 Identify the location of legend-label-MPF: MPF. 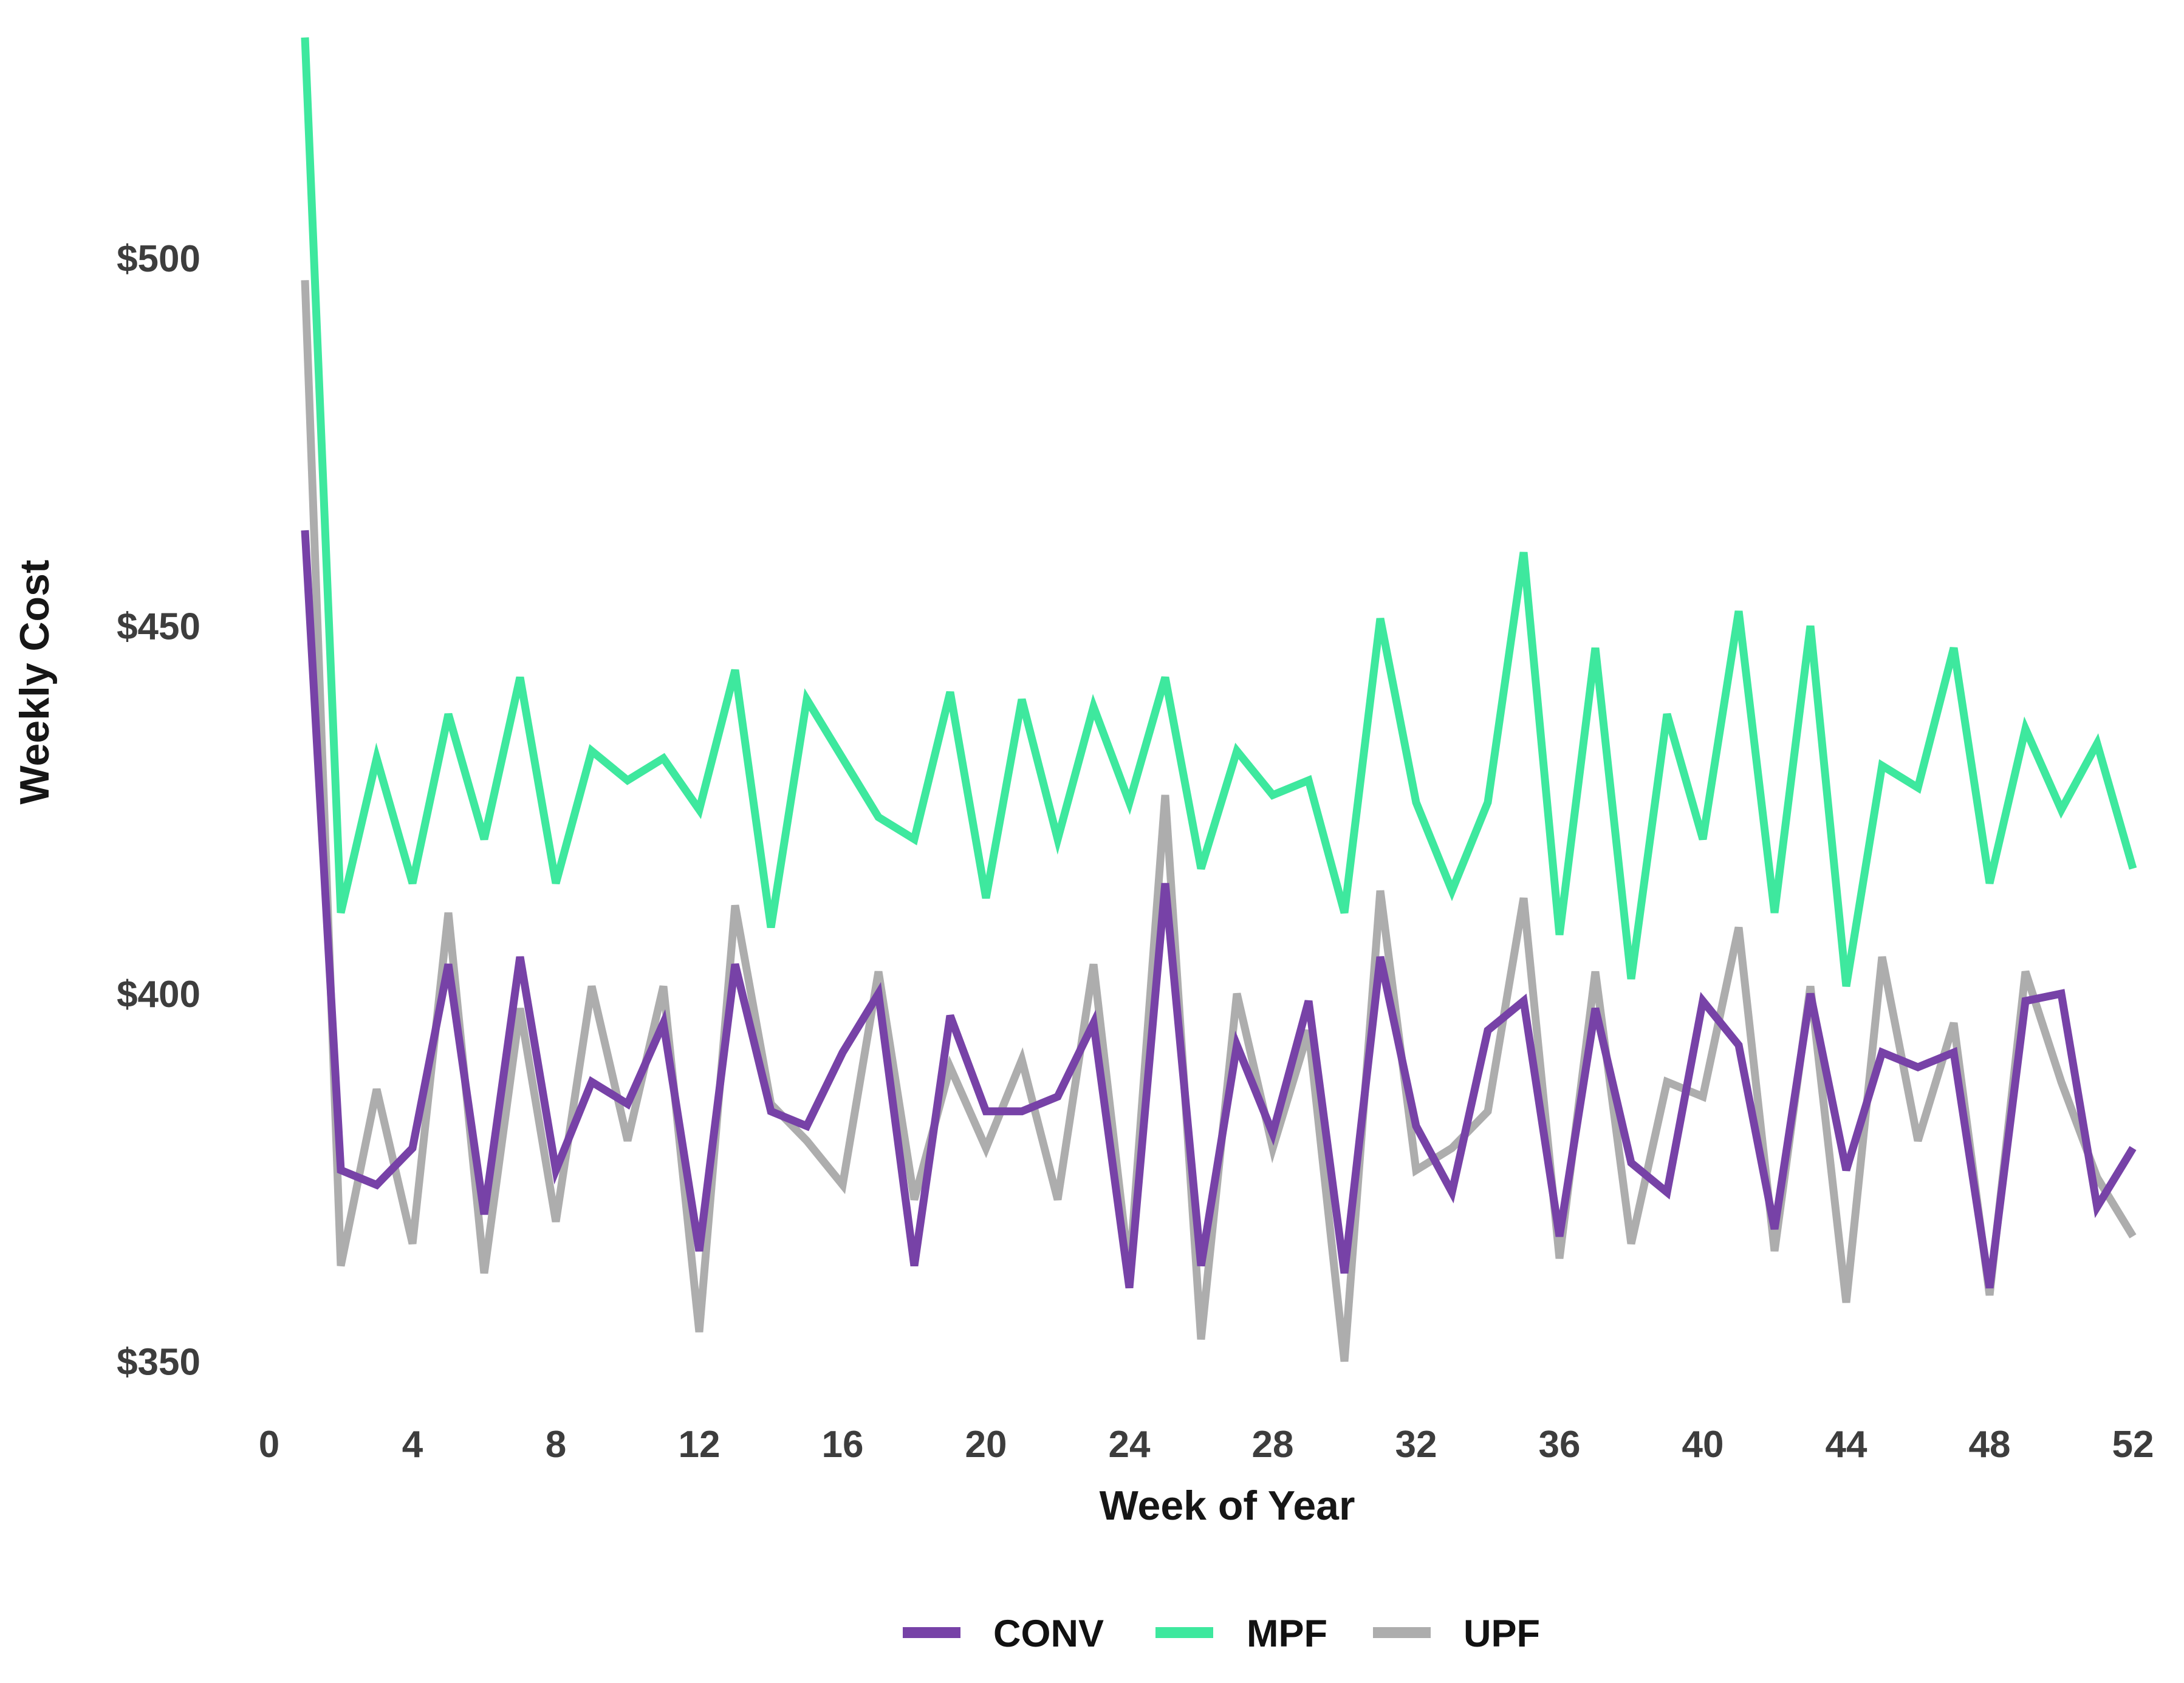
(1287, 1634).